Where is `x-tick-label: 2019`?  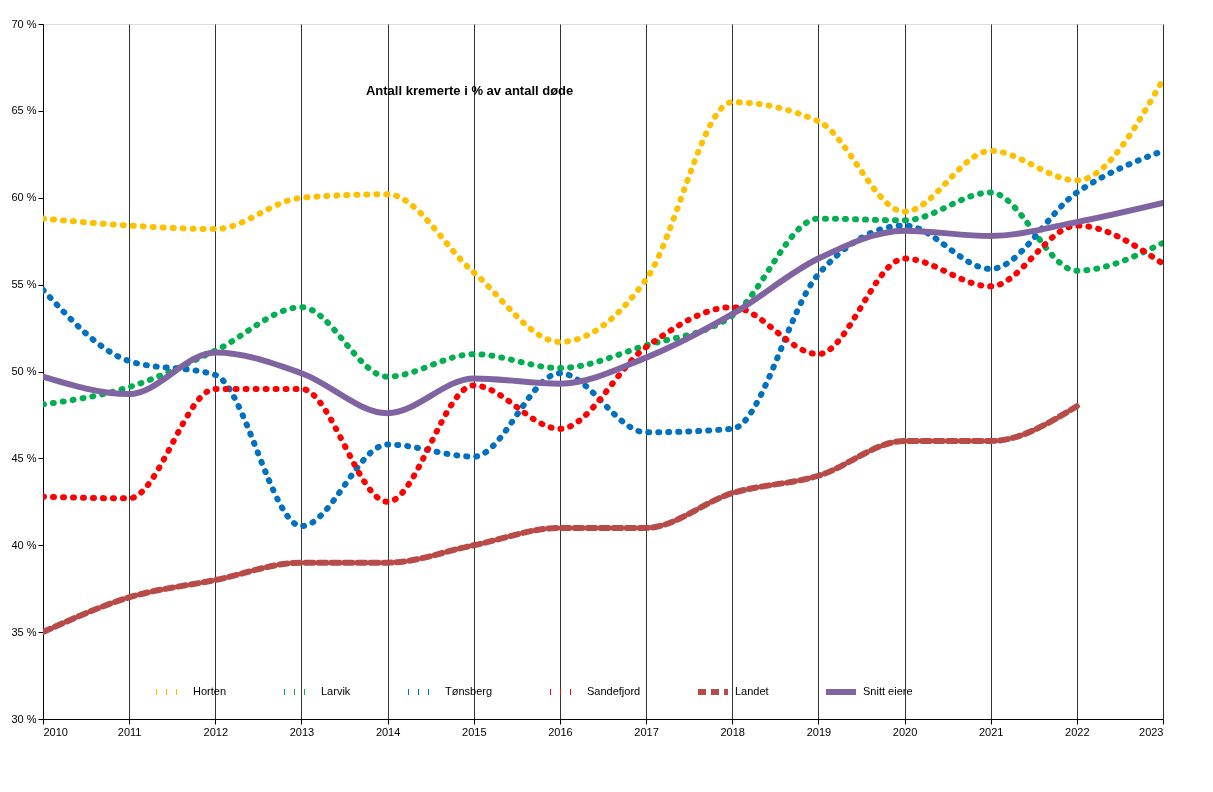 x-tick-label: 2019 is located at coordinates (819, 731).